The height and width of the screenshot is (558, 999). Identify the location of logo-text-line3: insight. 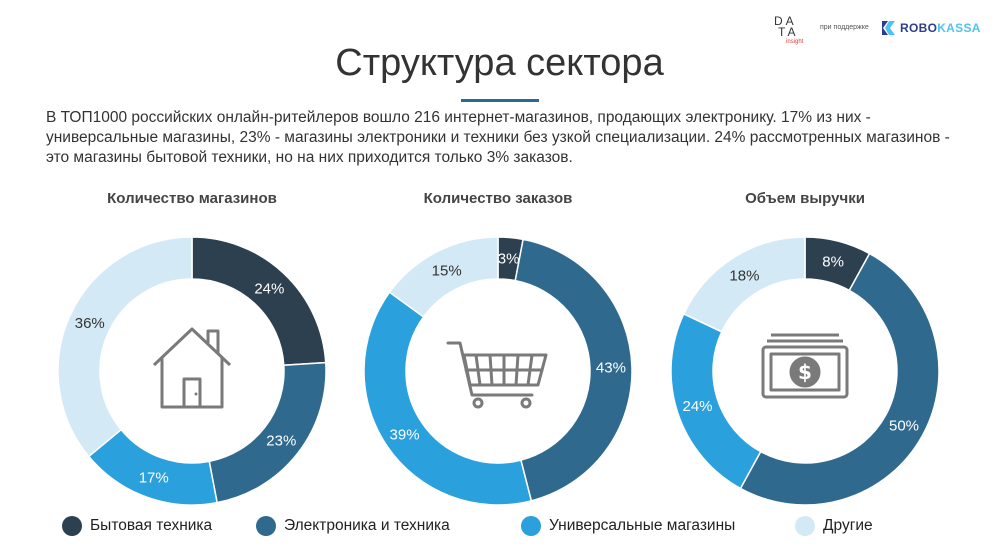
(795, 42).